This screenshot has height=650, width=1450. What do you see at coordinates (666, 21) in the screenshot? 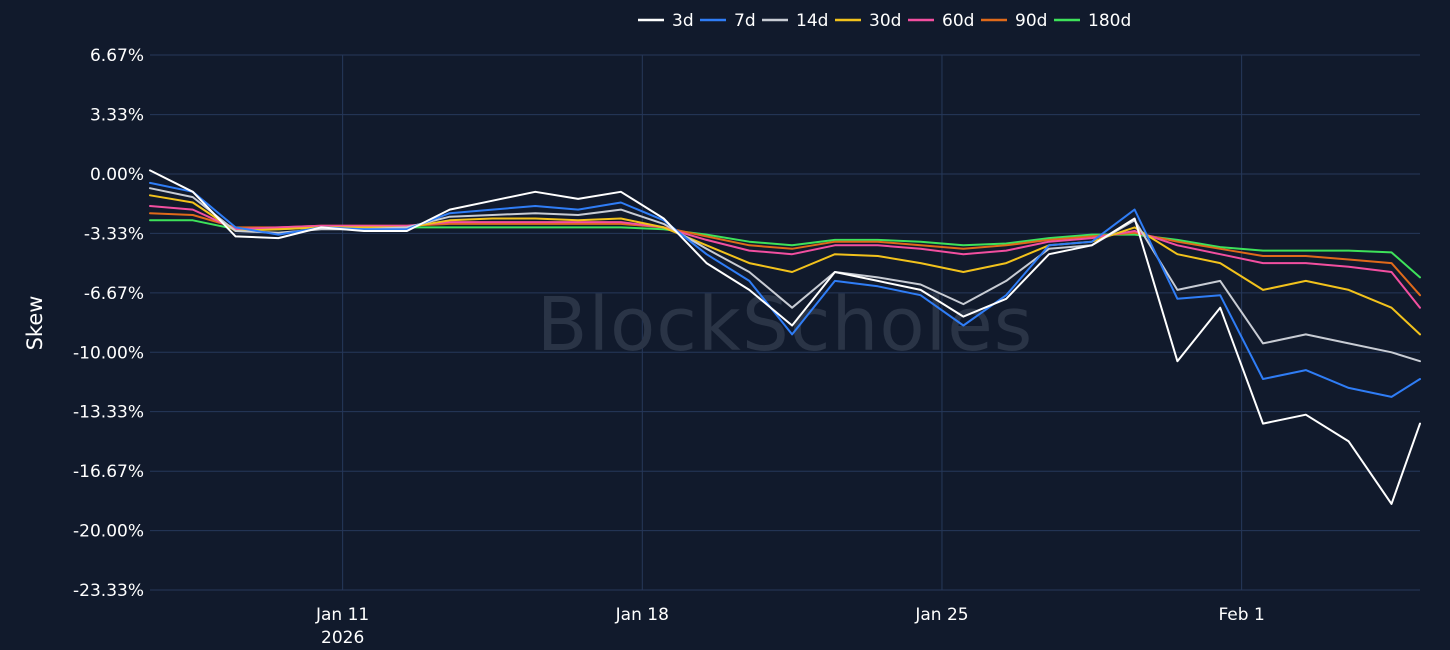
I see `legend-item-3d: 3d` at bounding box center [666, 21].